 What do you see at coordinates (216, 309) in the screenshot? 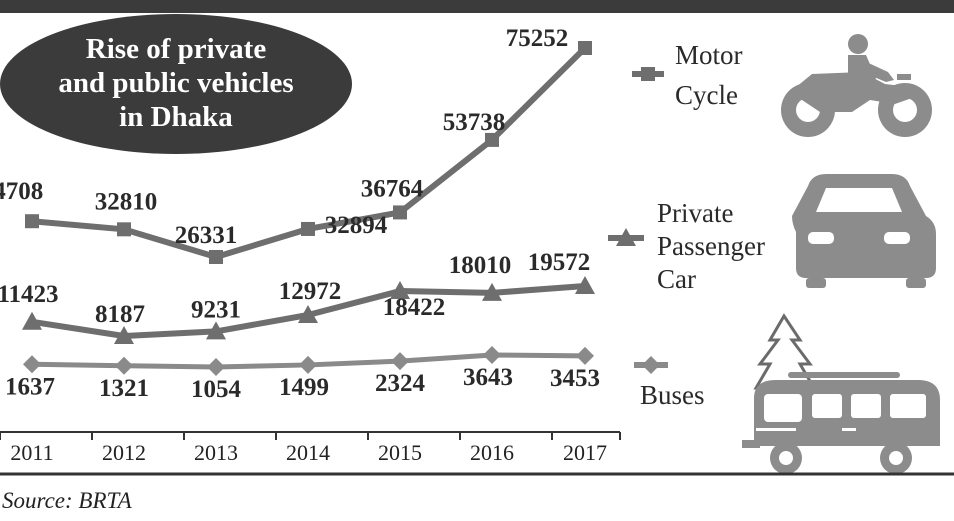
I see `data-label: 9231` at bounding box center [216, 309].